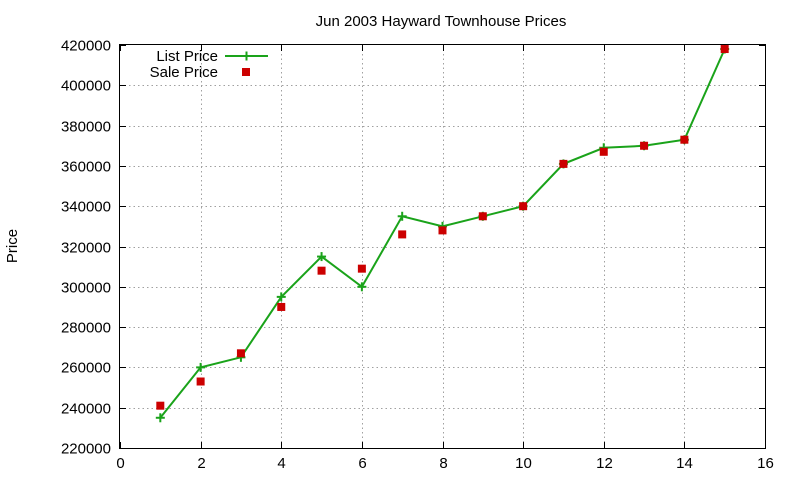 The height and width of the screenshot is (480, 800). What do you see at coordinates (246, 72) in the screenshot?
I see `legend-swatch-sale-price` at bounding box center [246, 72].